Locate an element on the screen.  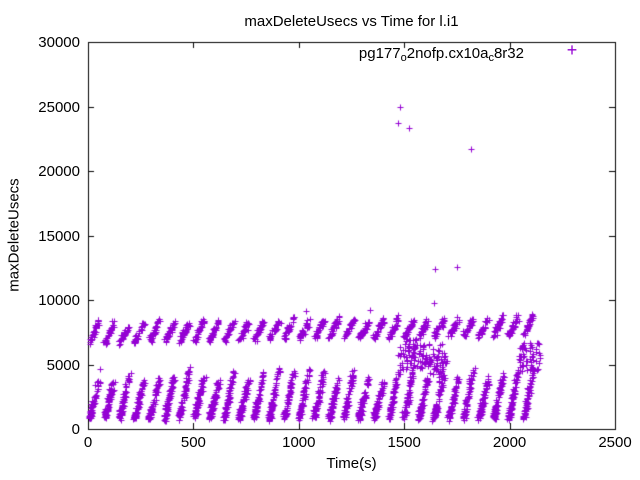
y-tick-label: 0 is located at coordinates (75, 429).